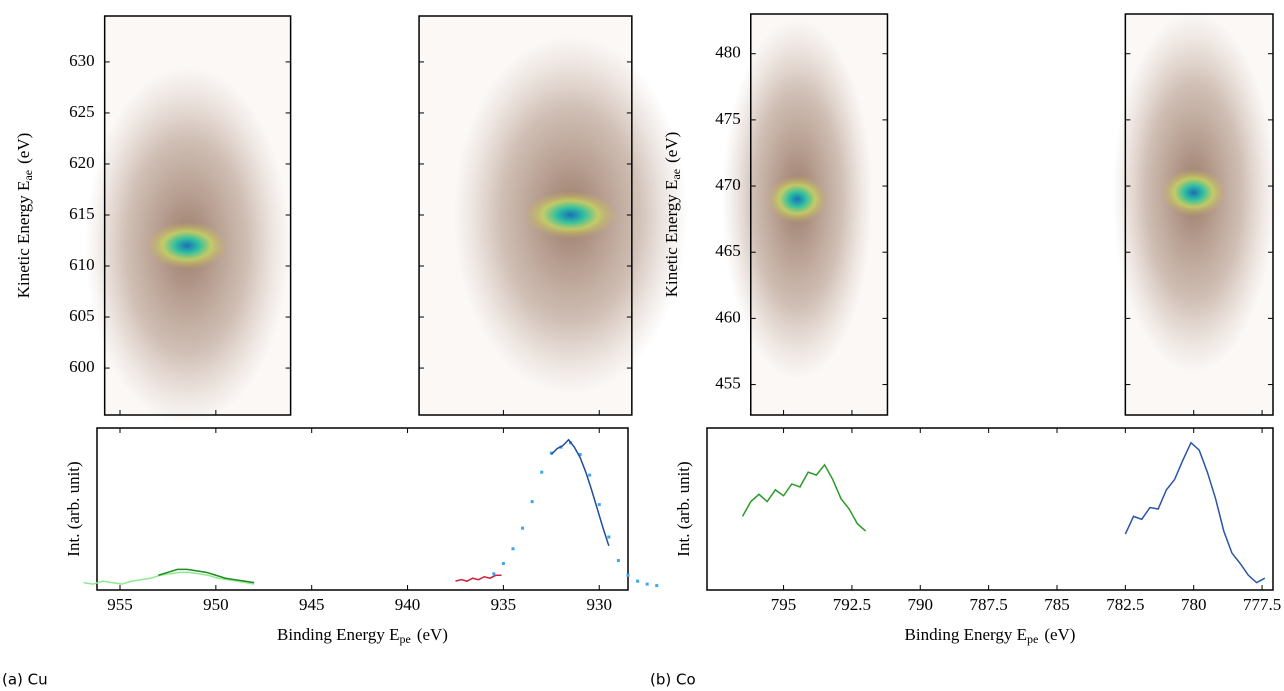 Image resolution: width=1284 pixels, height=691 pixels. What do you see at coordinates (408, 604) in the screenshot?
I see `x-tick-label: 940` at bounding box center [408, 604].